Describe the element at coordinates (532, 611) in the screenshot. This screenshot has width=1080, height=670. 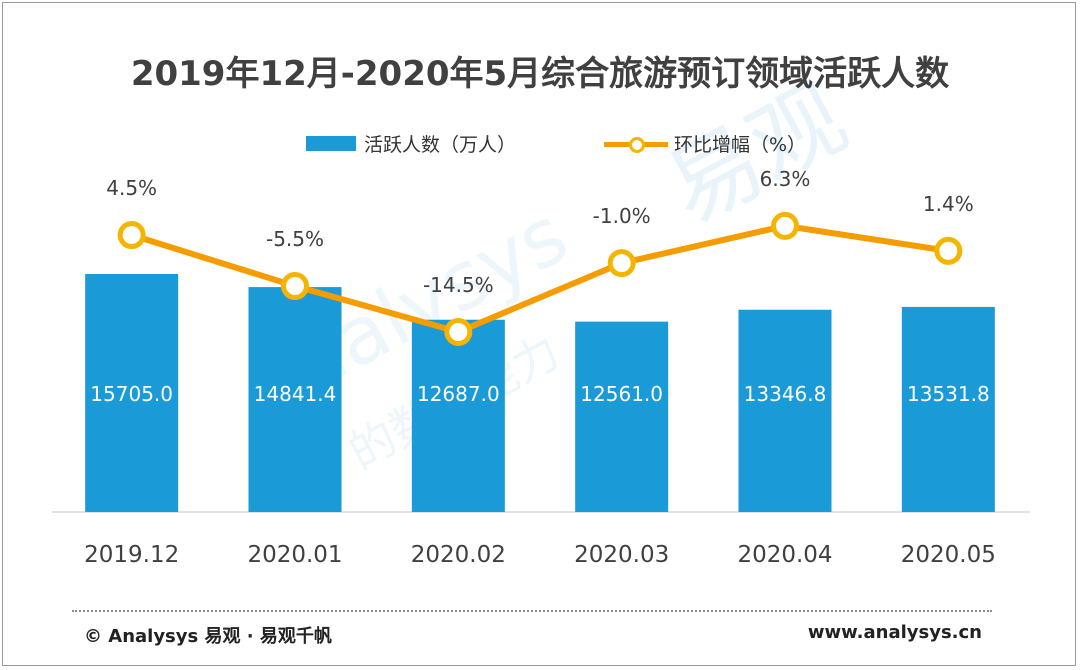
I see `footer-divider` at that location.